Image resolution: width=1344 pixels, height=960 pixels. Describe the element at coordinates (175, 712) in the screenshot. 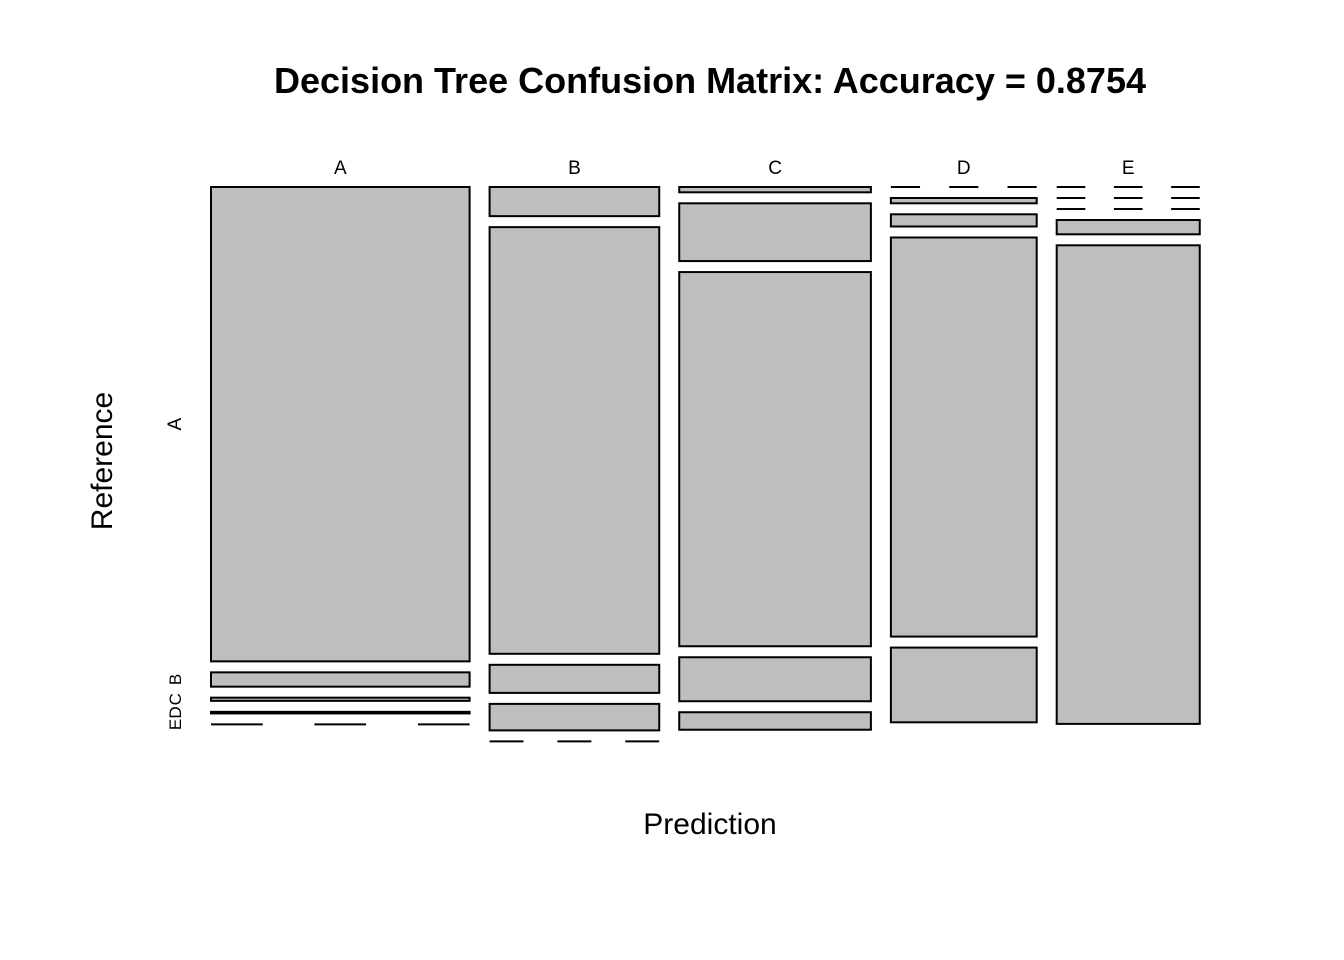

I see `row-label-d: D` at that location.